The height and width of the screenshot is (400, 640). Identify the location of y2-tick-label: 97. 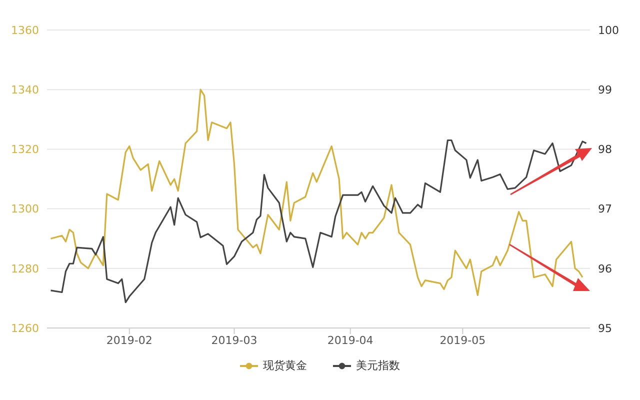
(605, 209).